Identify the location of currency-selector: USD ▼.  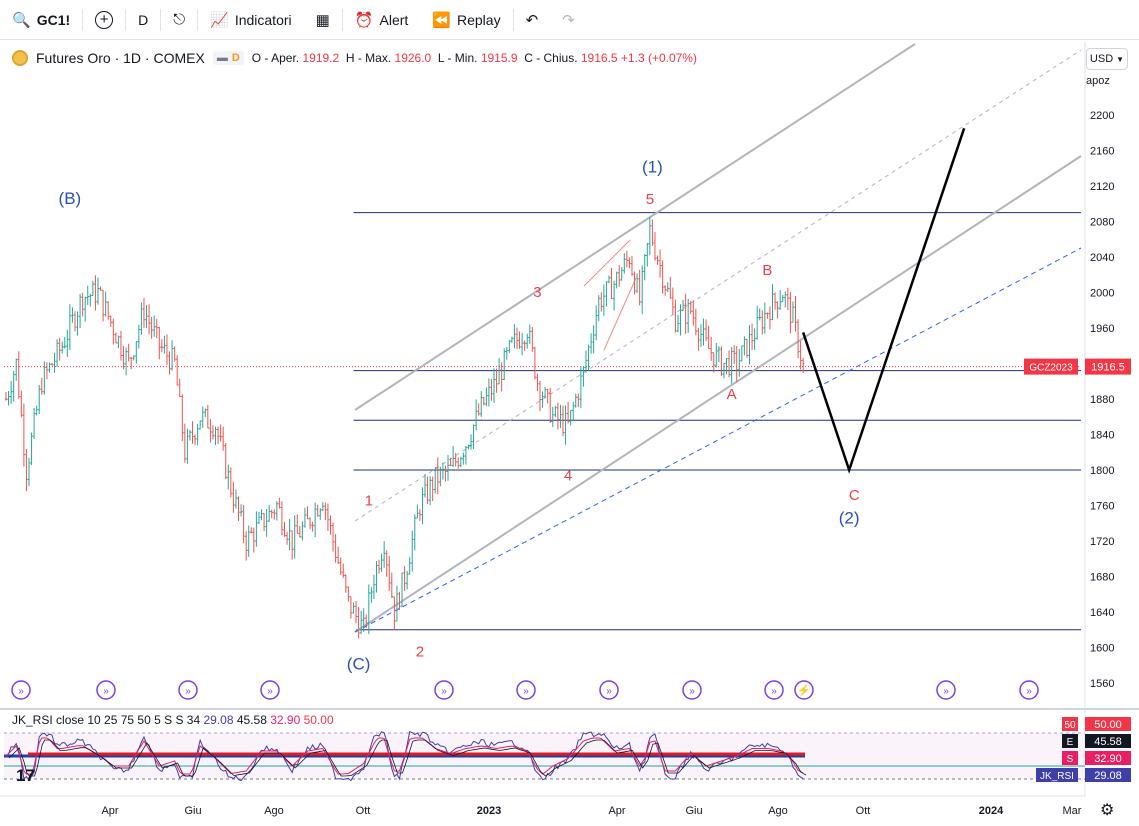
(1107, 59).